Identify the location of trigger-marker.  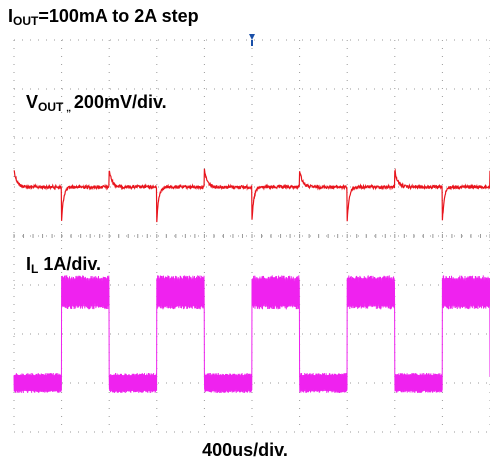
(252, 37).